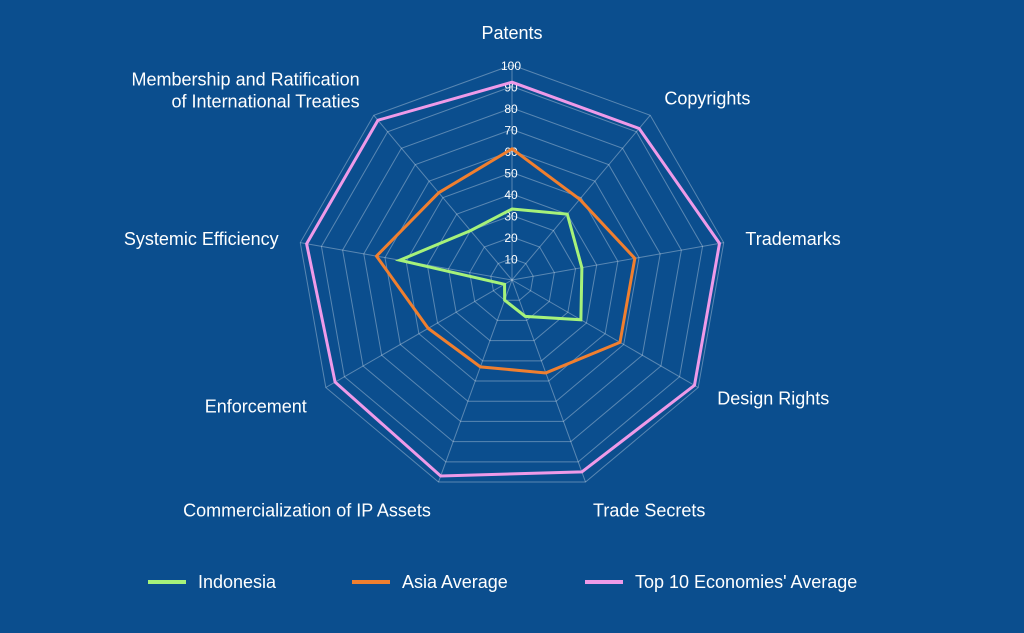 This screenshot has height=633, width=1024. What do you see at coordinates (649, 511) in the screenshot?
I see `axis-label: Trade Secrets` at bounding box center [649, 511].